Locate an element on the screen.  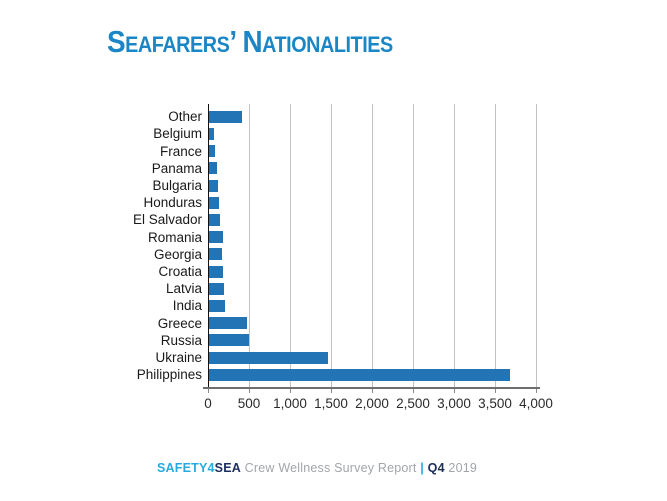
category-label: Russia is located at coordinates (181, 340).